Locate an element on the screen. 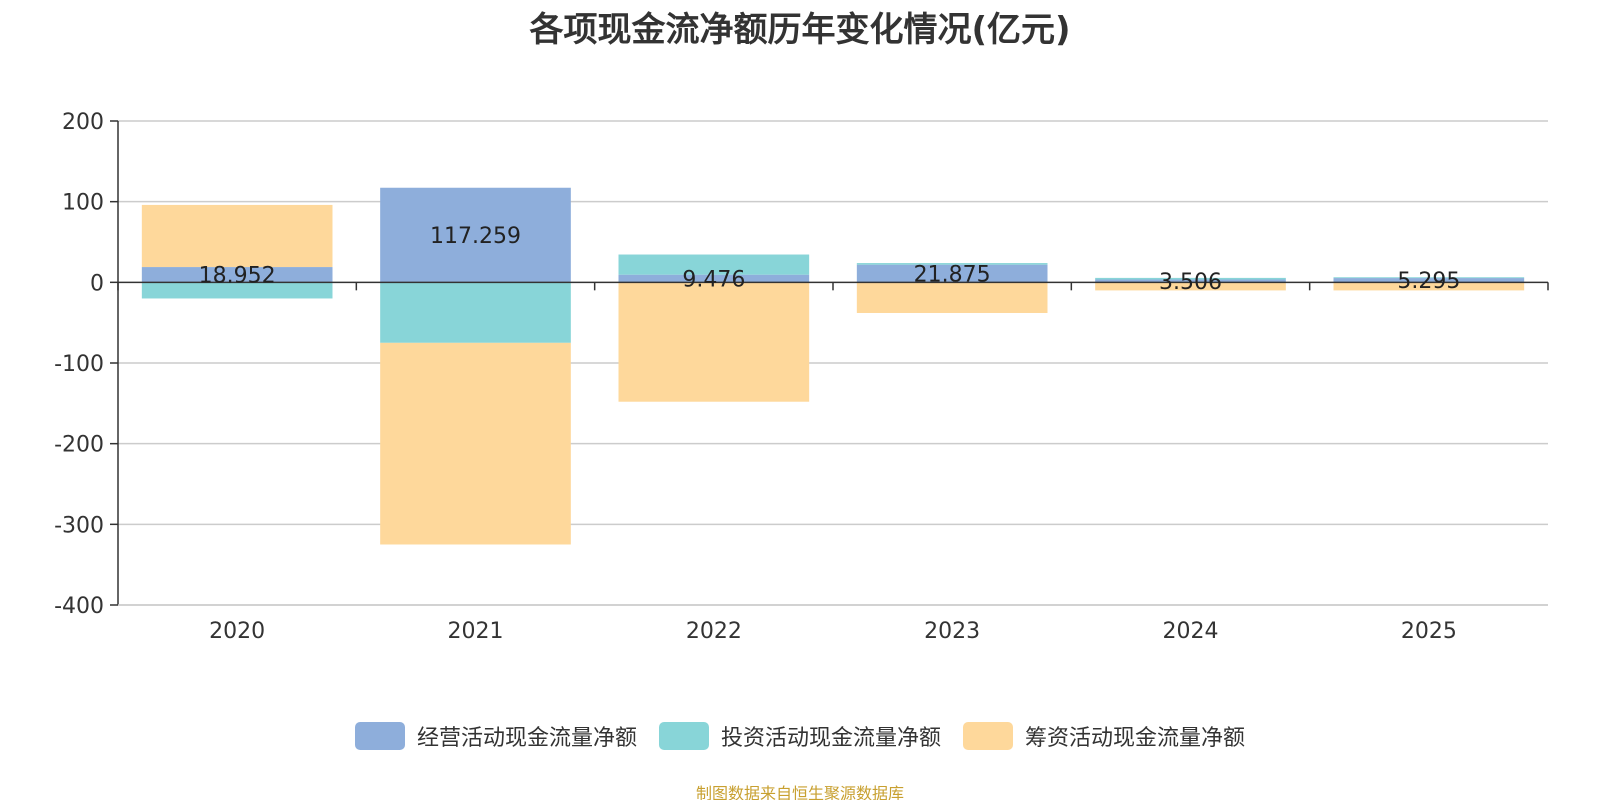 This screenshot has width=1600, height=800. bar-series-1-2024 is located at coordinates (1190, 278).